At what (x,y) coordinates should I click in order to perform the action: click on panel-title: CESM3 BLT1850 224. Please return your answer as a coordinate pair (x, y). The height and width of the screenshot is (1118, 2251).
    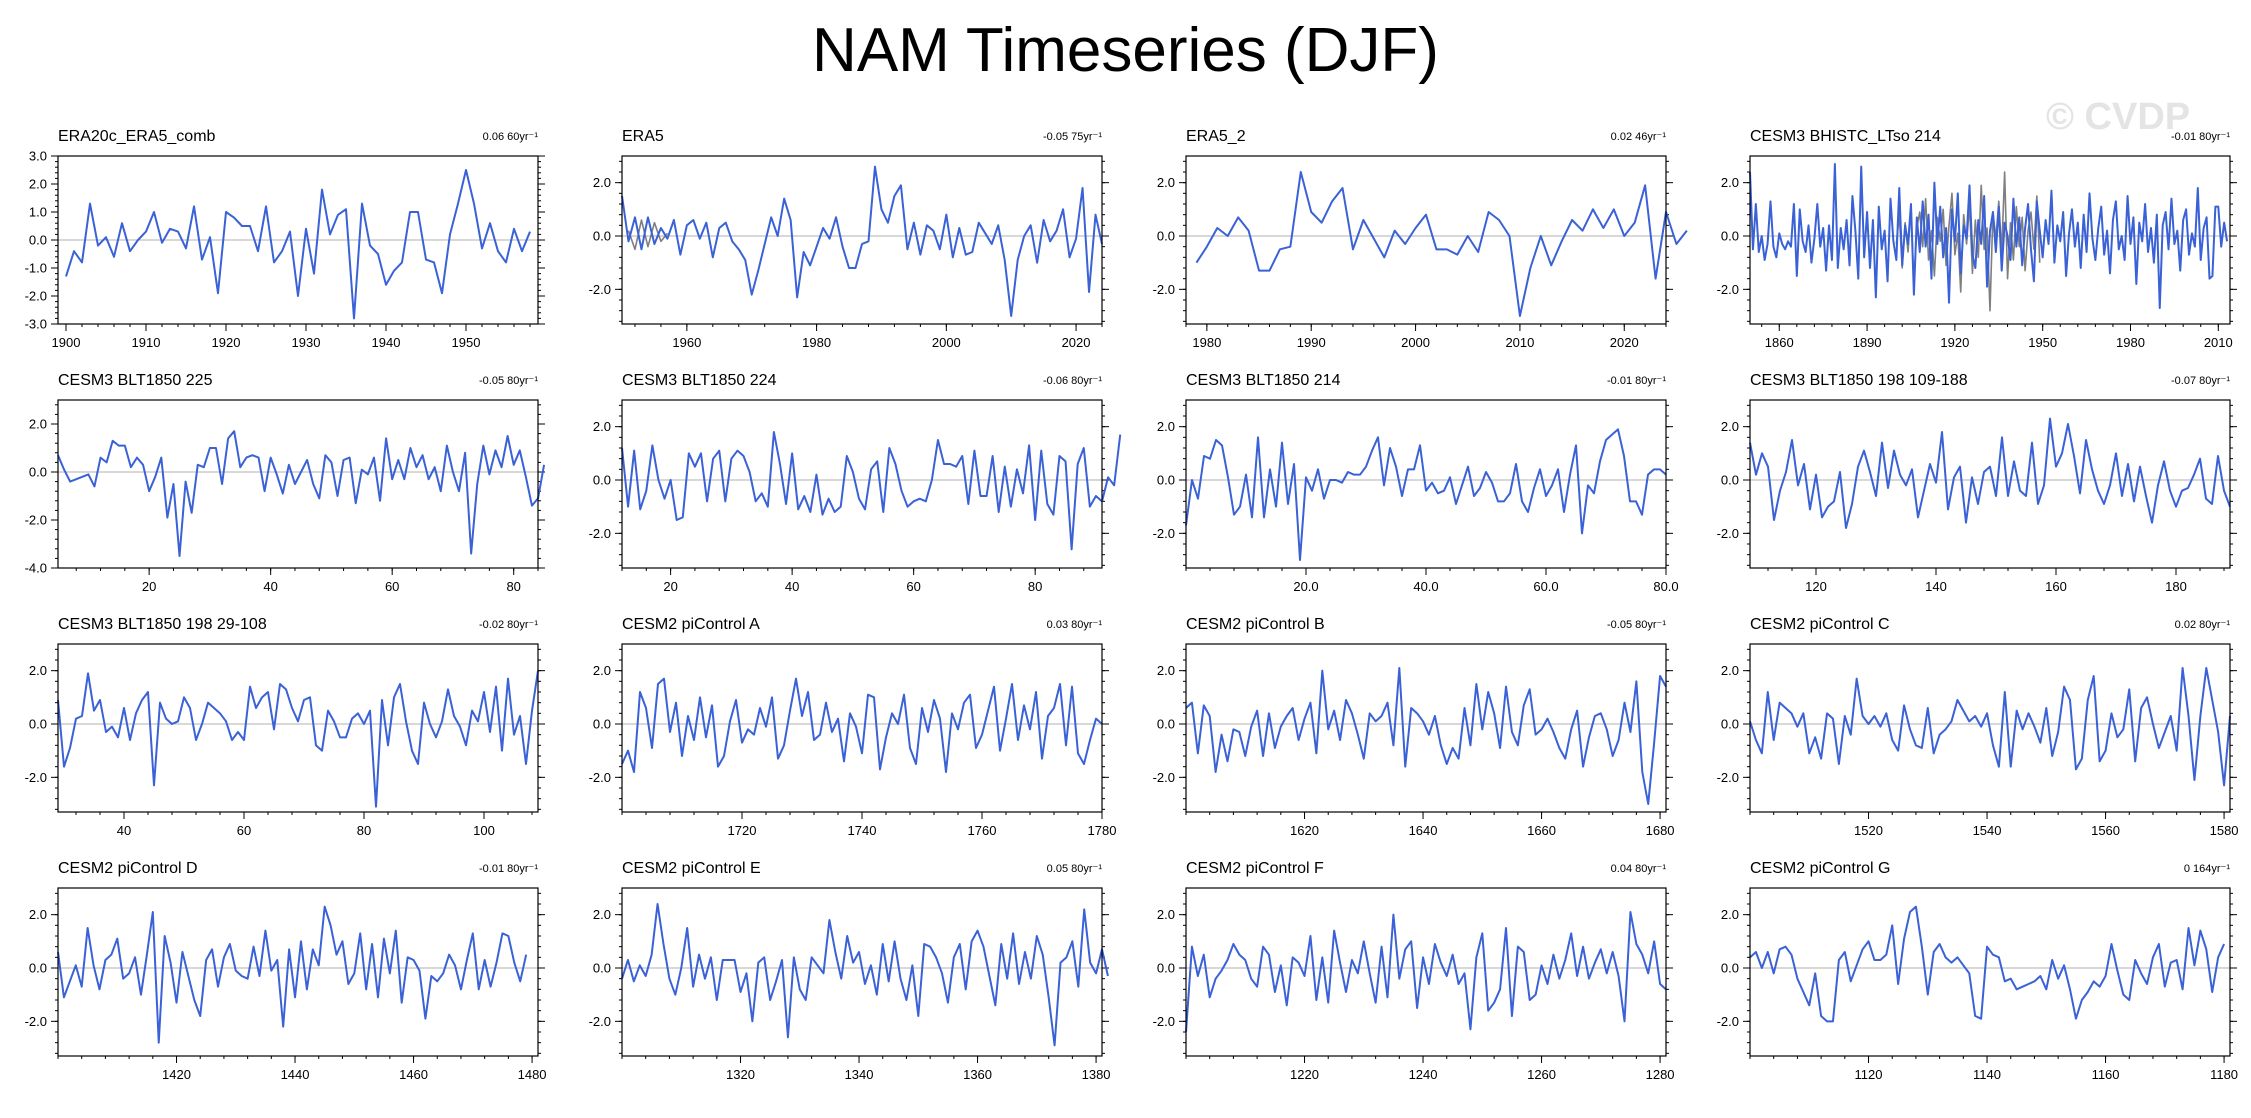
    Looking at the image, I should click on (699, 380).